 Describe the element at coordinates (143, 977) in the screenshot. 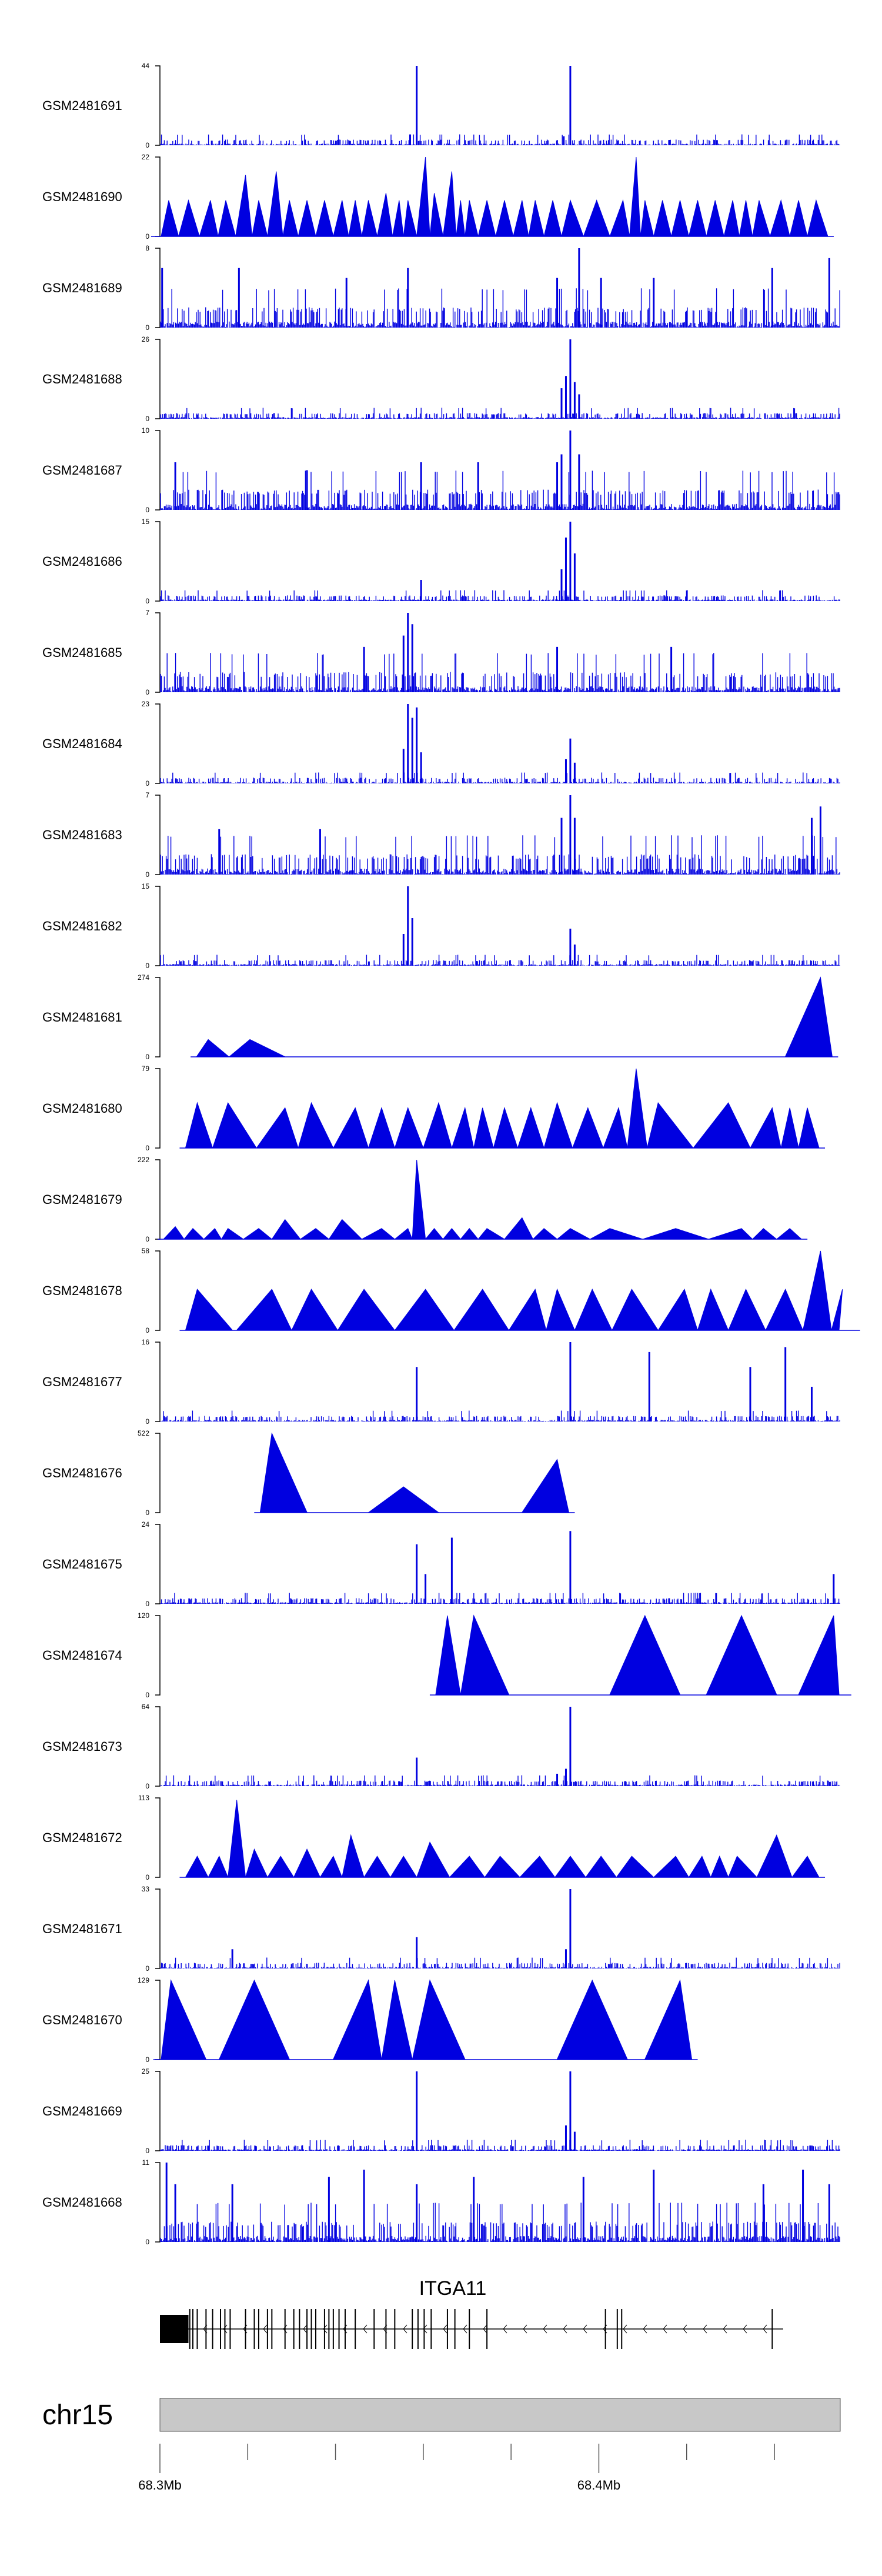

I see `y-max-tick-label: 274` at that location.